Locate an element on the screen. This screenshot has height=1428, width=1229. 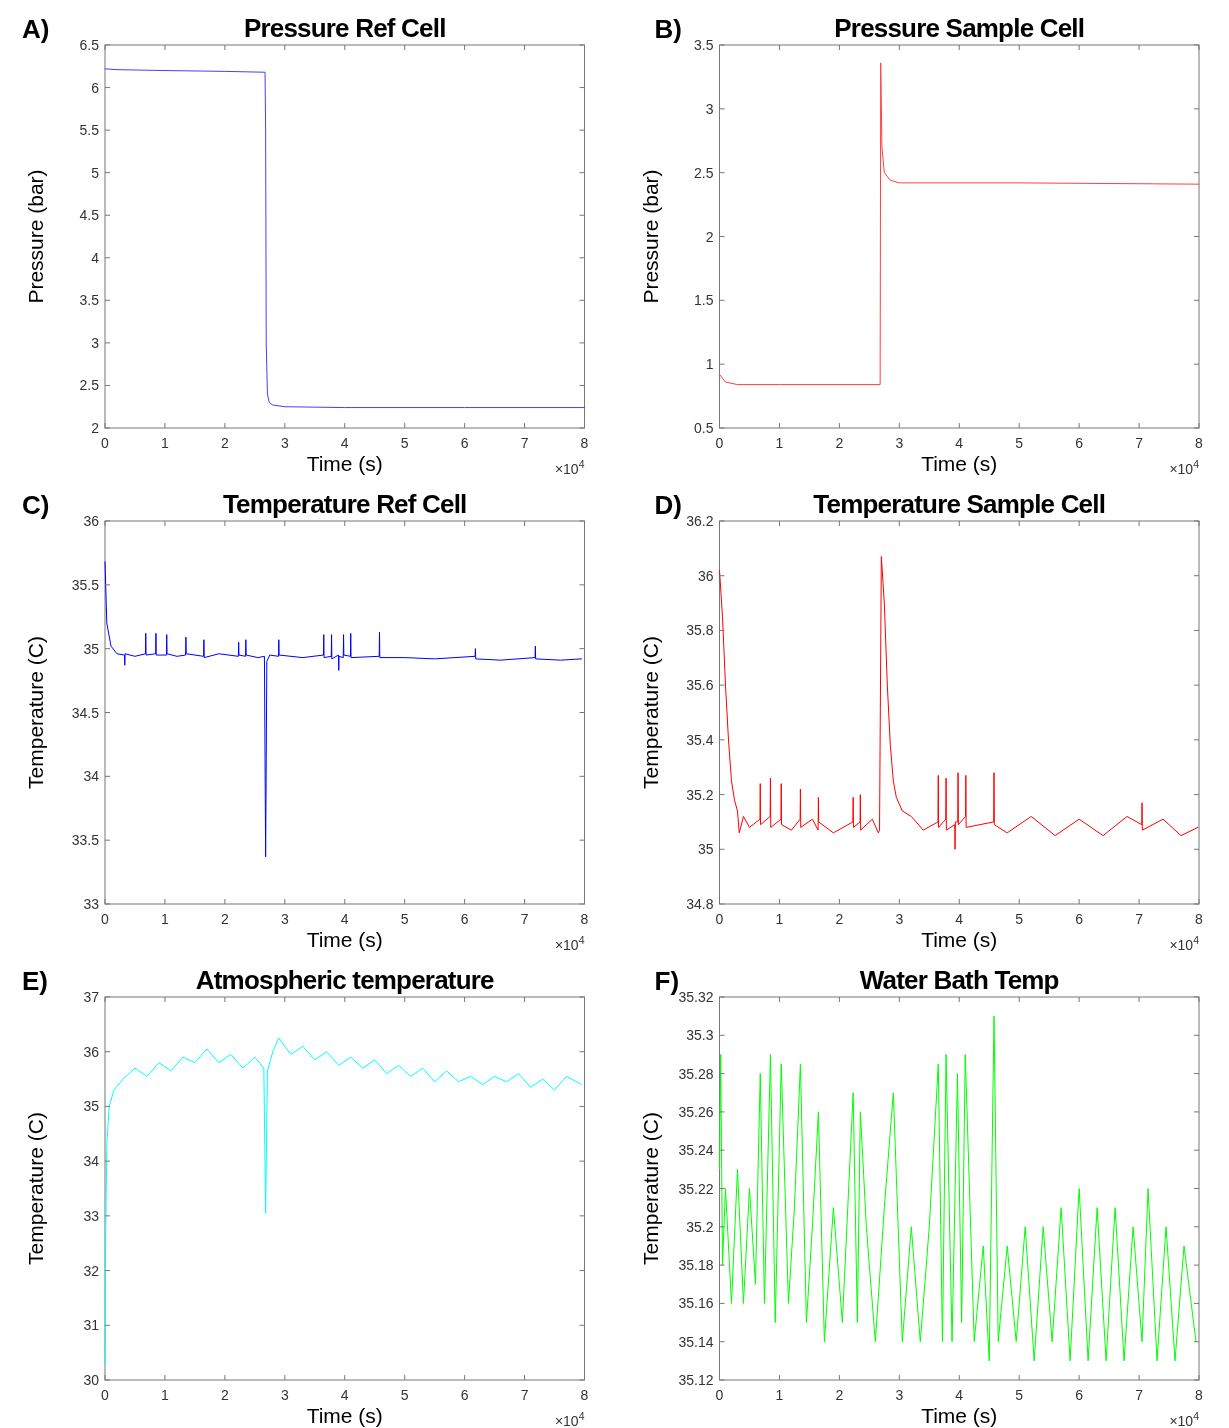
y-tick-label: 1.5 is located at coordinates (704, 300).